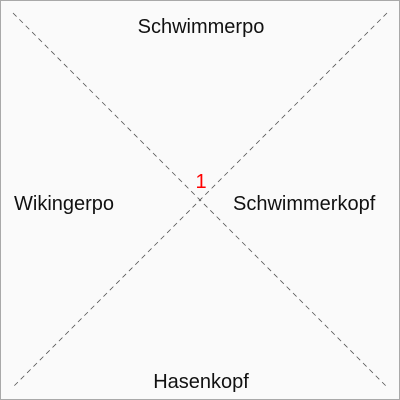 The height and width of the screenshot is (400, 400). I want to click on center-number: 1, so click(201, 182).